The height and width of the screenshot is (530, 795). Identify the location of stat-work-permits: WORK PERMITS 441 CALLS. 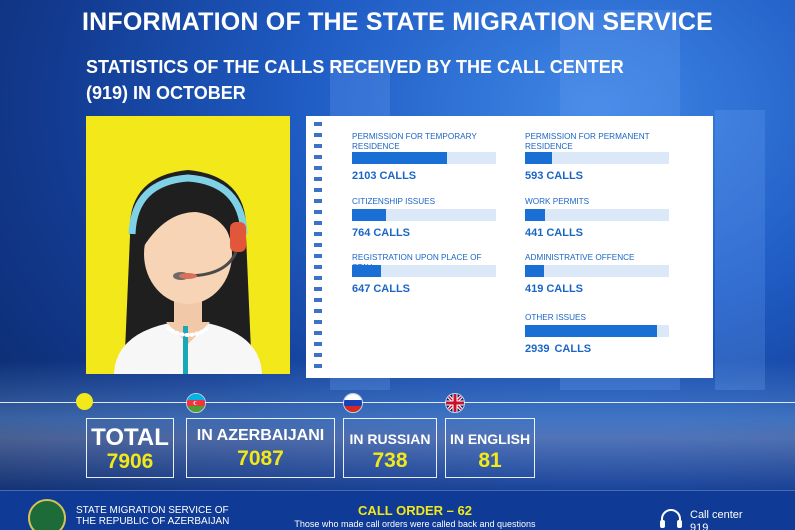
(599, 218).